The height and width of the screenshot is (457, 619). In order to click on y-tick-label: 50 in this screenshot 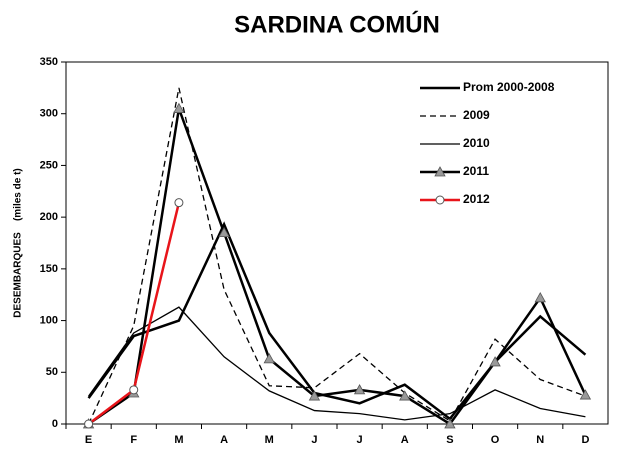, I will do `click(52, 372)`.